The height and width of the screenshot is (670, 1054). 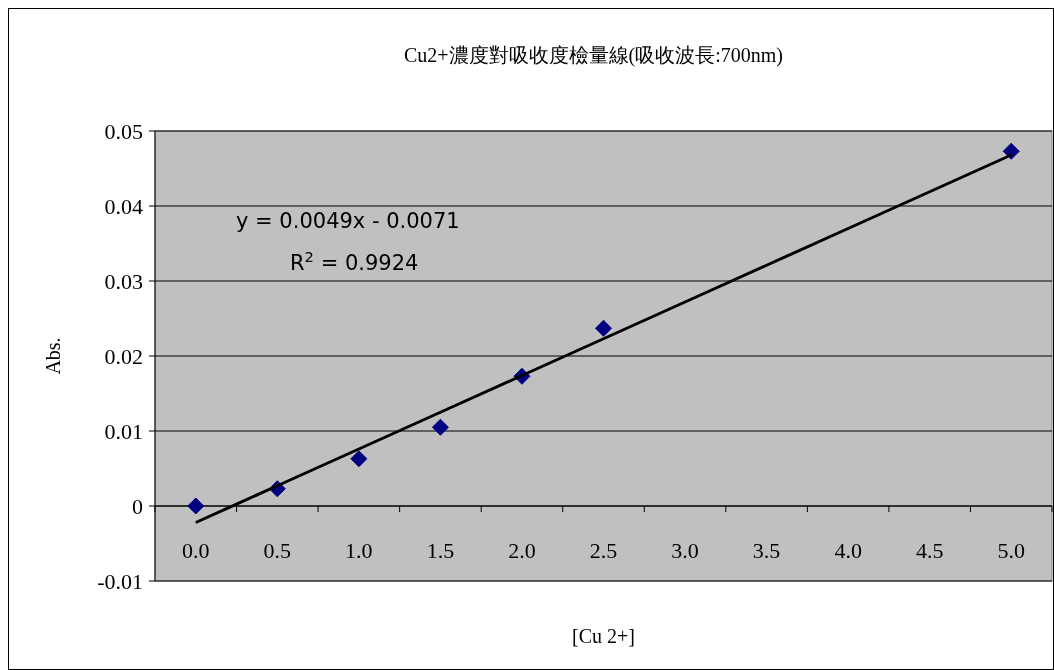 I want to click on x-tick-label: 1.5, so click(x=440, y=550).